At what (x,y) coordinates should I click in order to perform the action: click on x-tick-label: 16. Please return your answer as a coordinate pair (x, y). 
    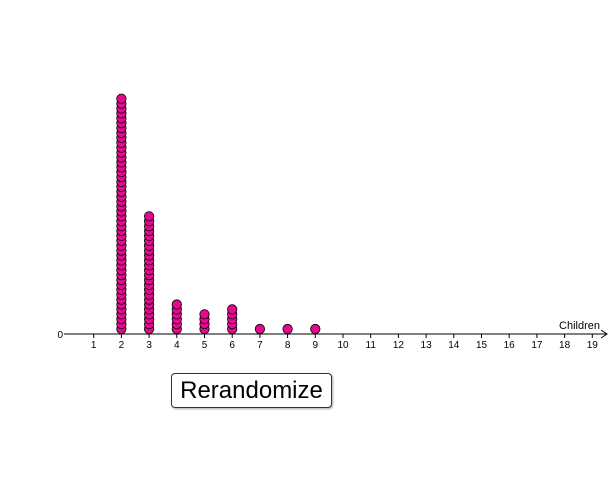
    Looking at the image, I should click on (510, 345).